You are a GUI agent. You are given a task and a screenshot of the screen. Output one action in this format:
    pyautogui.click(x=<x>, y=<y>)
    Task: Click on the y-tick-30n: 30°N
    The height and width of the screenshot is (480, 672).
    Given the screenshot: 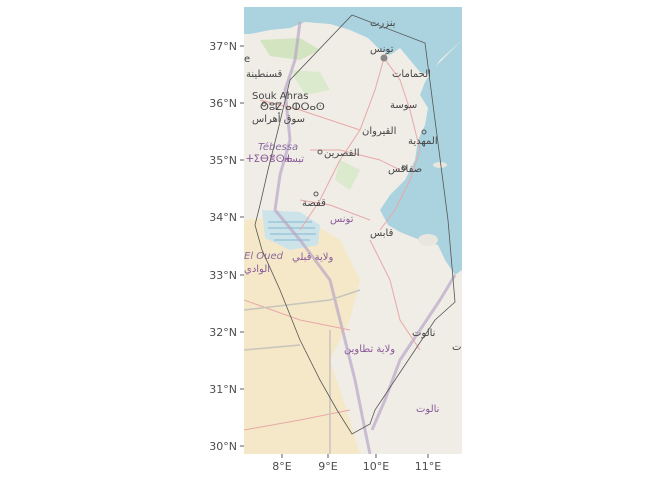 What is the action you would take?
    pyautogui.click(x=223, y=446)
    